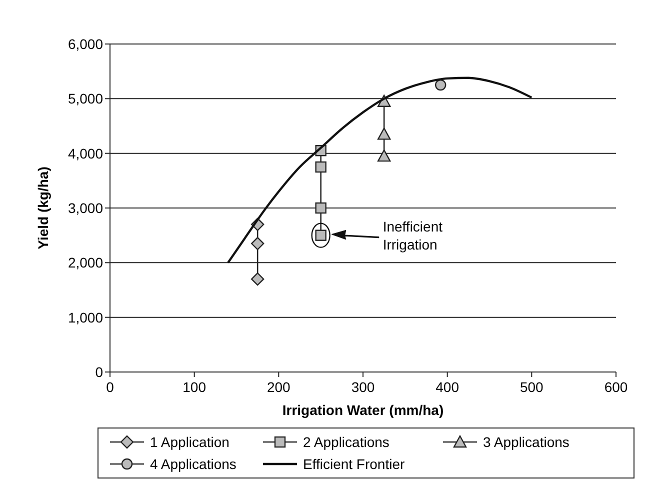 The image size is (650, 492). I want to click on y-axis-title: Yield (kg/ha), so click(43, 208).